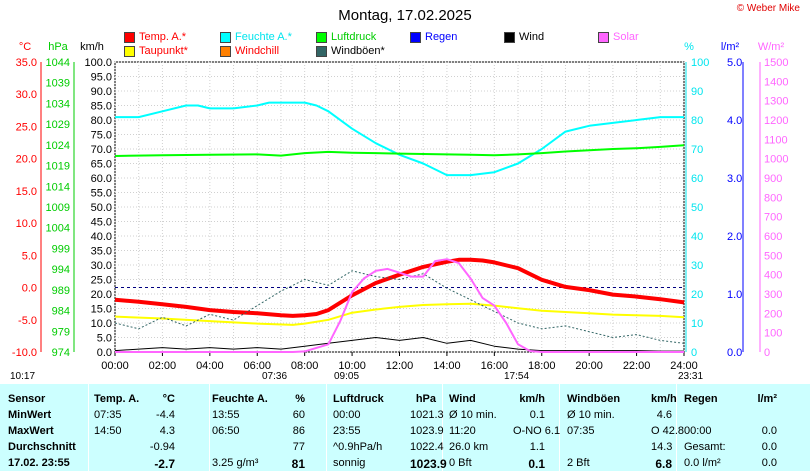 The height and width of the screenshot is (471, 810). I want to click on temp-tick-label: 0.0, so click(29, 289).